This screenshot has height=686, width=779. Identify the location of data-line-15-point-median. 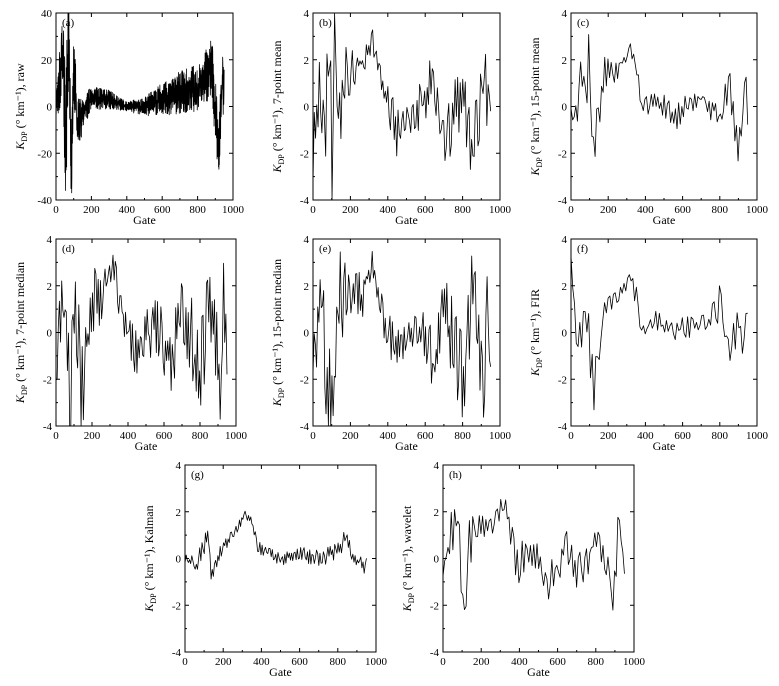
(402, 338).